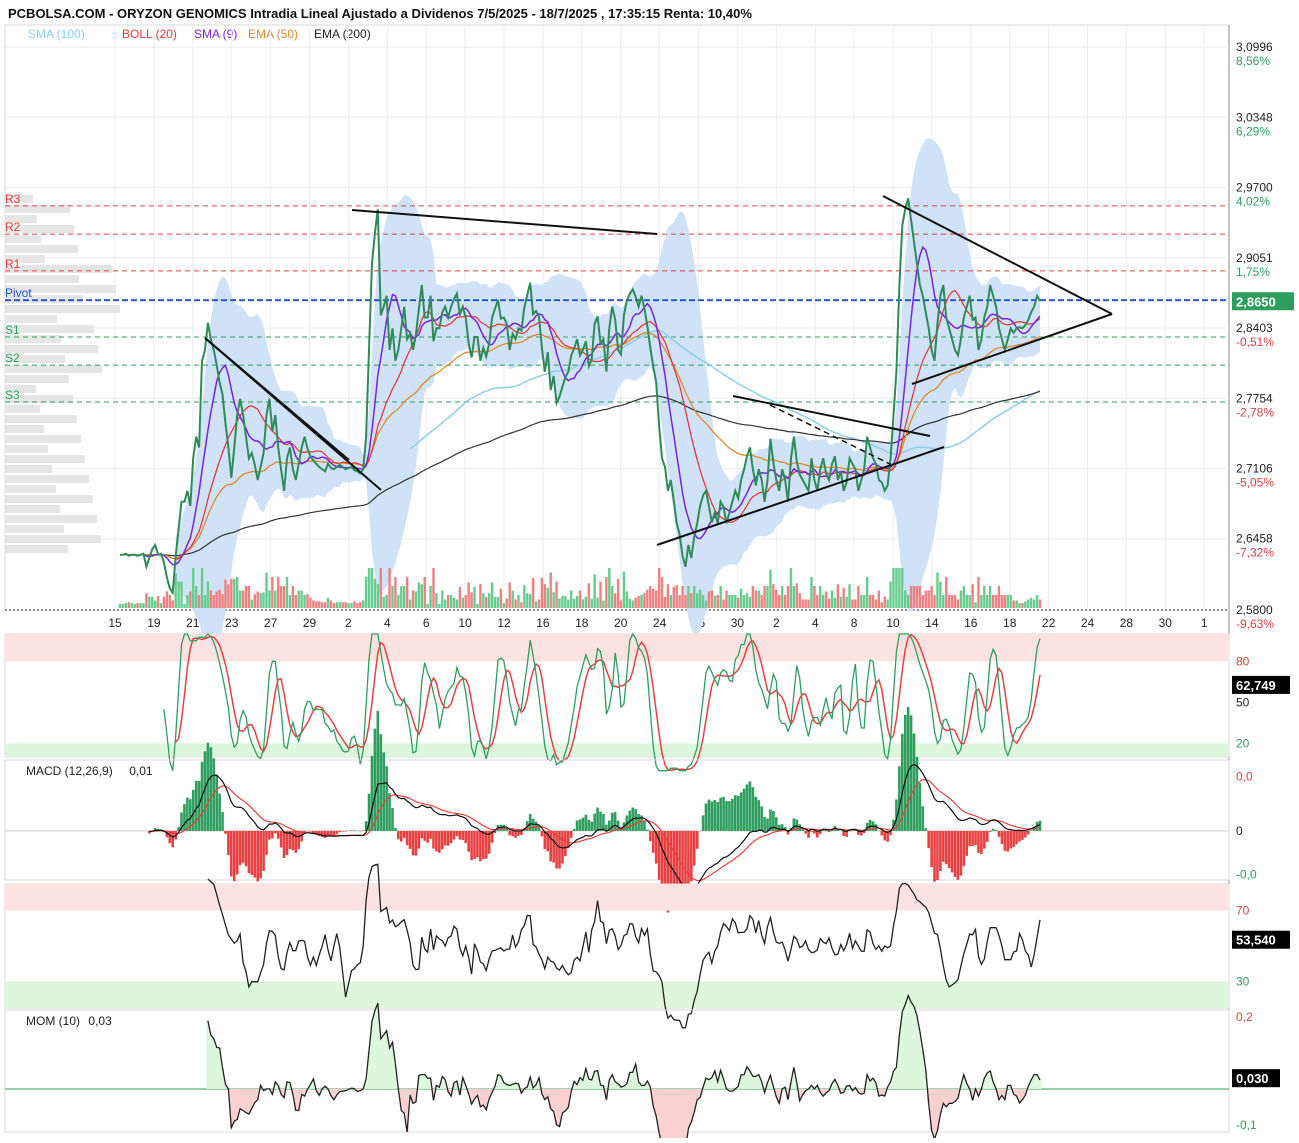 This screenshot has width=1299, height=1143. Describe the element at coordinates (1243, 911) in the screenshot. I see `rsi-axis-label: 70` at that location.